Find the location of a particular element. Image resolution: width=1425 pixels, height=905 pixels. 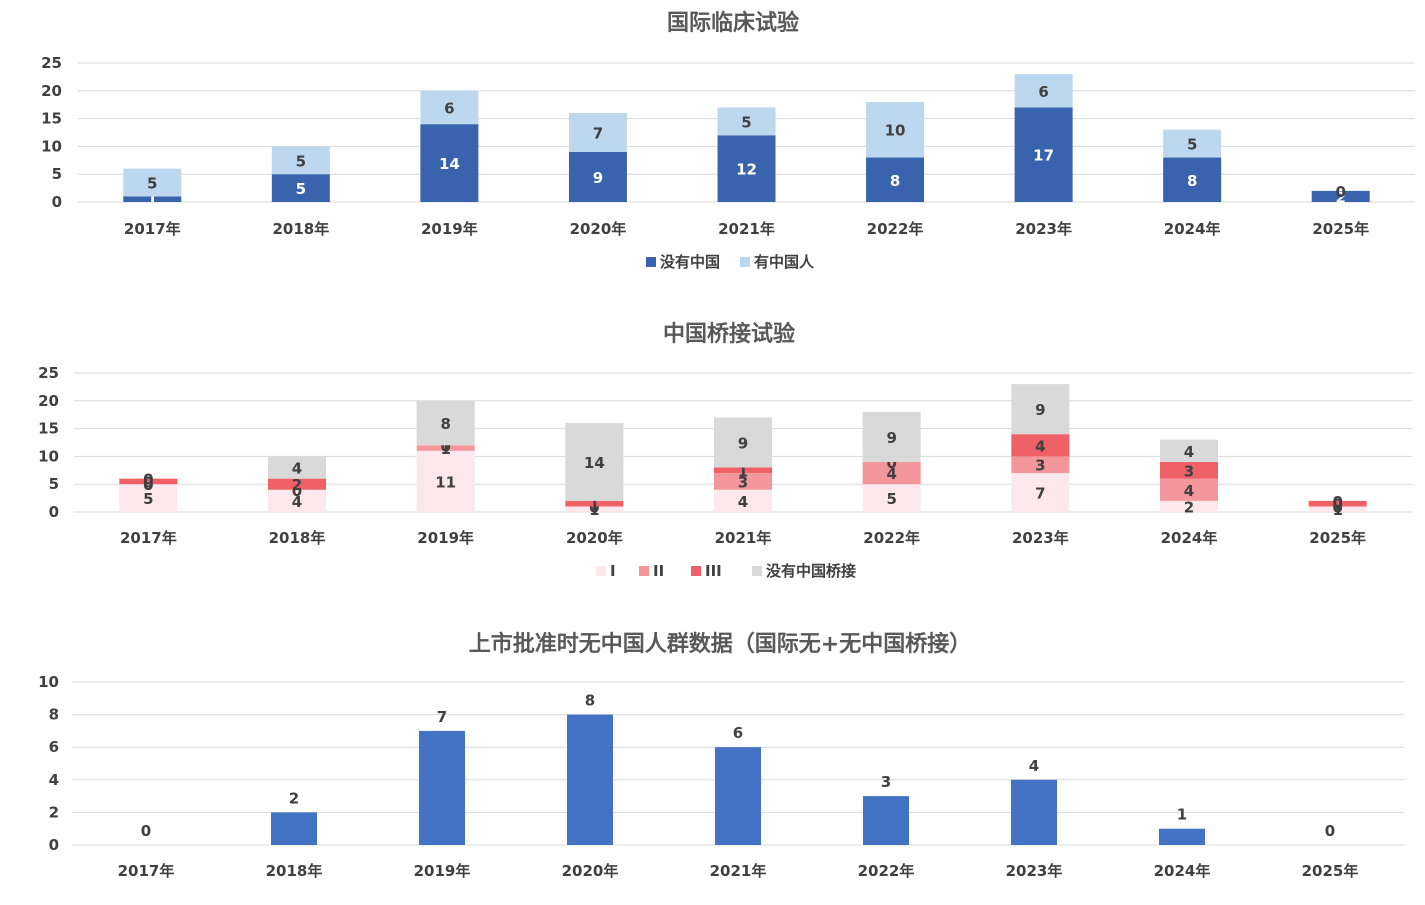

data-label: 12 is located at coordinates (746, 170).